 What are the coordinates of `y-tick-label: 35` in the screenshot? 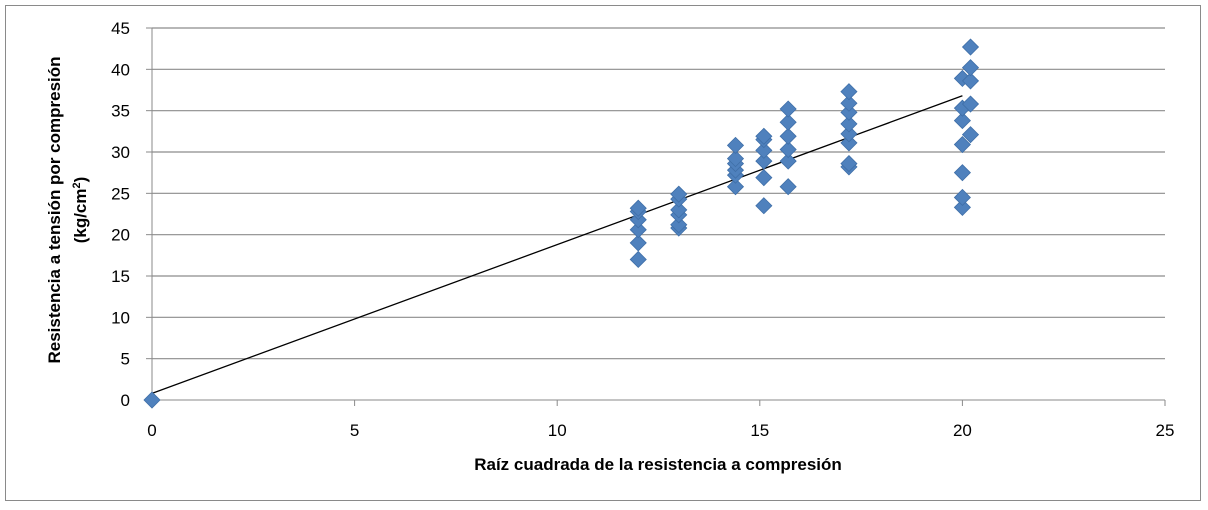 It's located at (120, 111).